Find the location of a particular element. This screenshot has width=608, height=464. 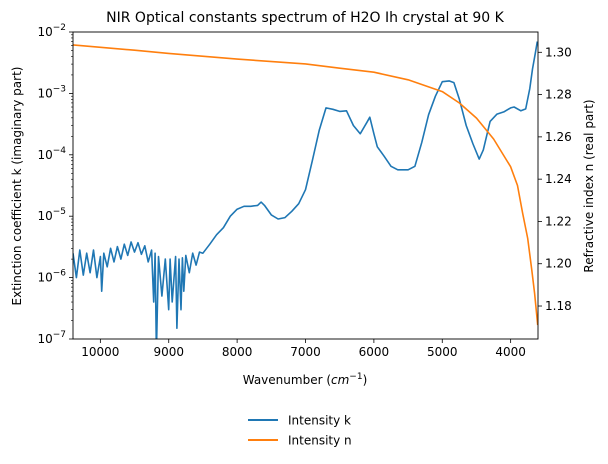

tick-exponent: −4 is located at coordinates (60, 151).